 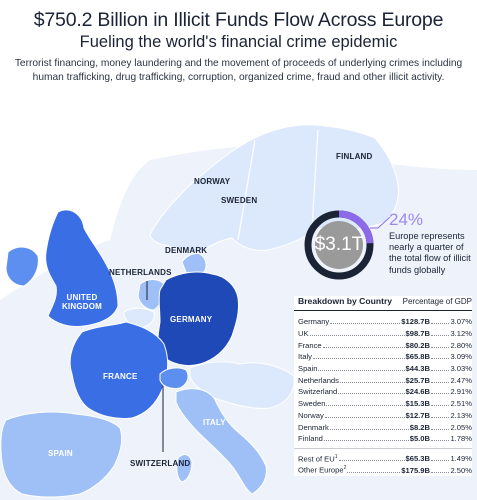 I want to click on gdp-percentage: 2.47%, so click(x=451, y=380).